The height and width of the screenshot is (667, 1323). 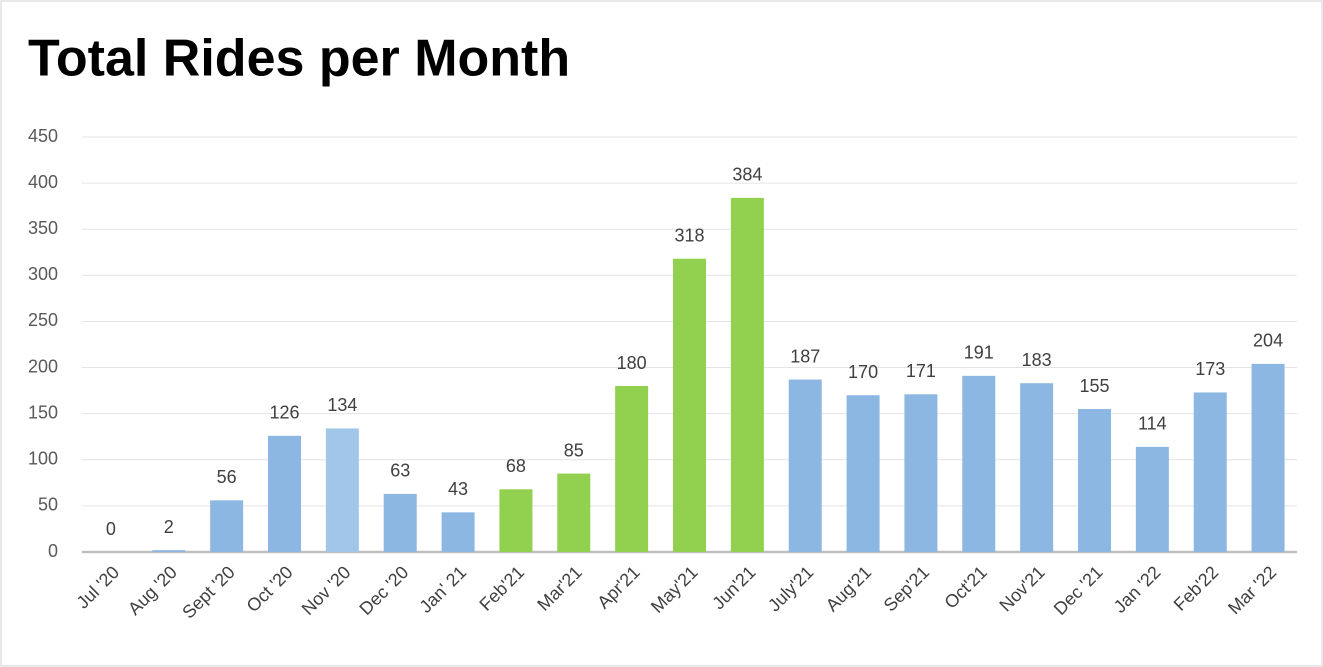 I want to click on data-label: 134, so click(x=342, y=405).